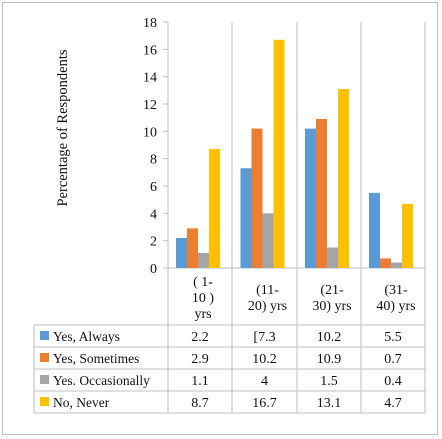 This screenshot has width=442, height=439. Describe the element at coordinates (81, 402) in the screenshot. I see `legend-label-4: No, Never` at that location.